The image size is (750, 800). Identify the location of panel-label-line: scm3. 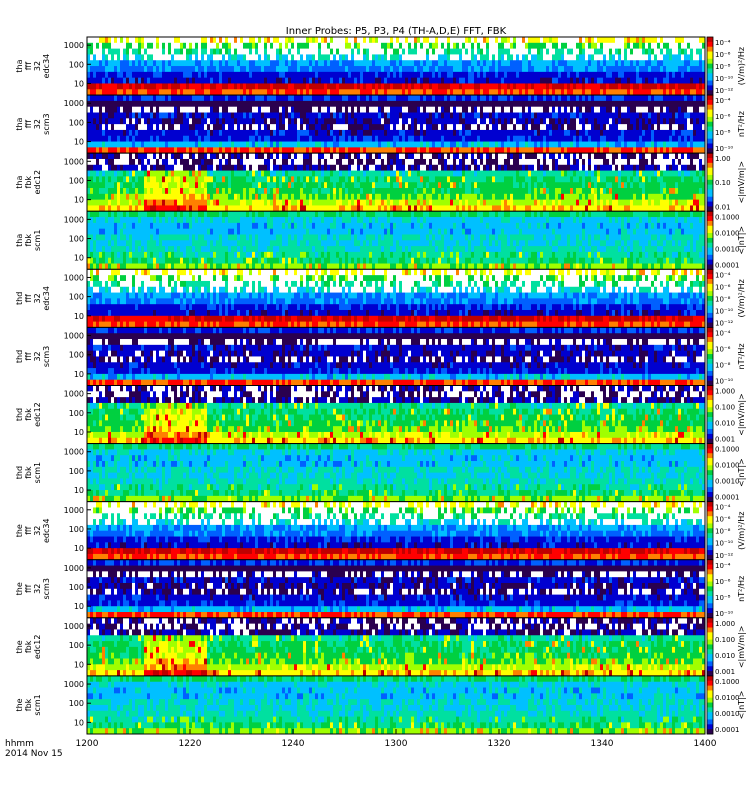
(46, 123).